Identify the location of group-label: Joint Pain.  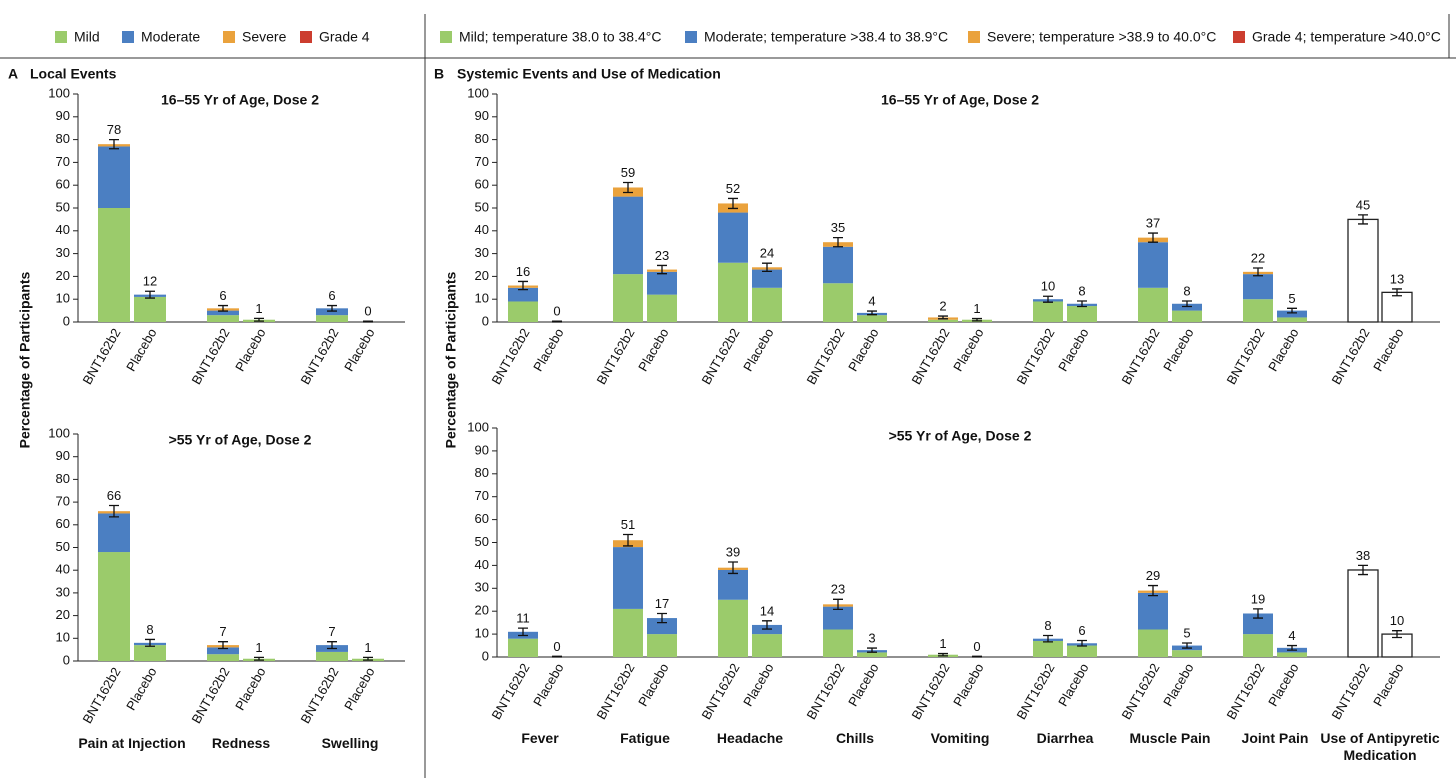
(1275, 738).